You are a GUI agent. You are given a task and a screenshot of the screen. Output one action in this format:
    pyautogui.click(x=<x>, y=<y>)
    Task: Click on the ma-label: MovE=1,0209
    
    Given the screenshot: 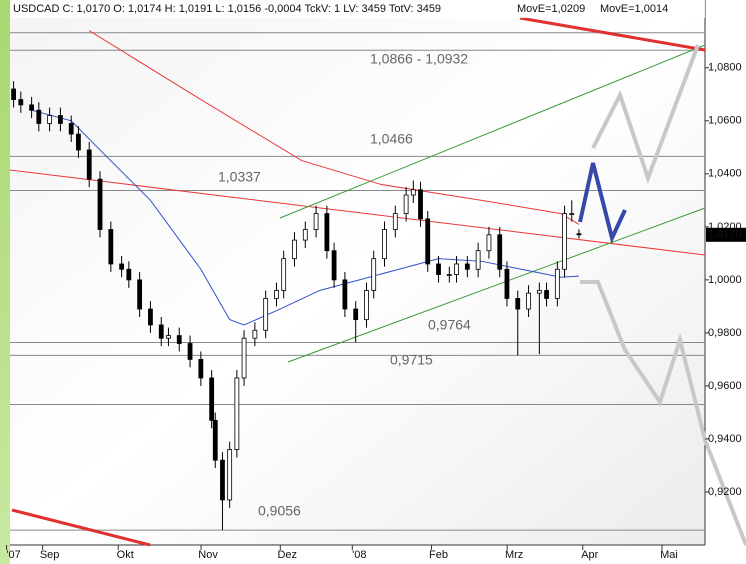 What is the action you would take?
    pyautogui.click(x=551, y=9)
    